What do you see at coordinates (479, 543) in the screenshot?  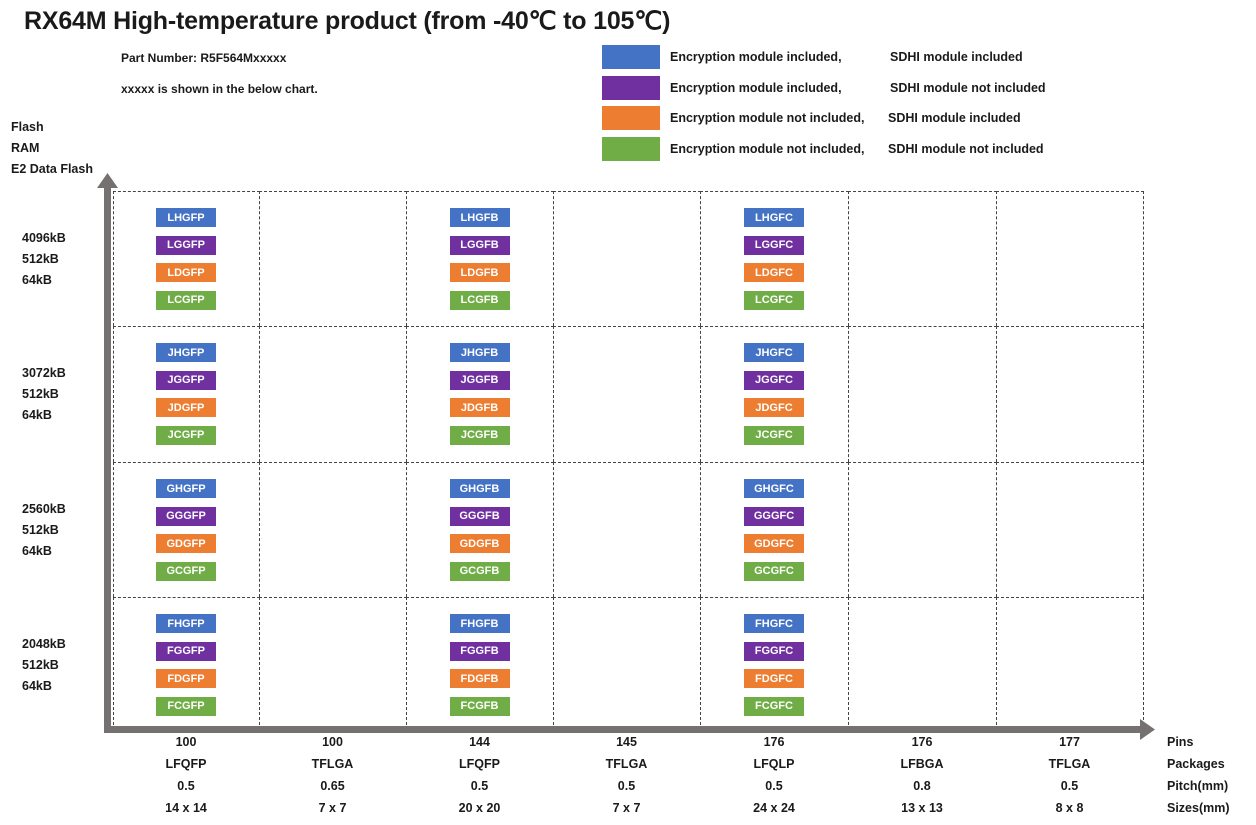 I see `part-code-chip: GDGFB` at bounding box center [479, 543].